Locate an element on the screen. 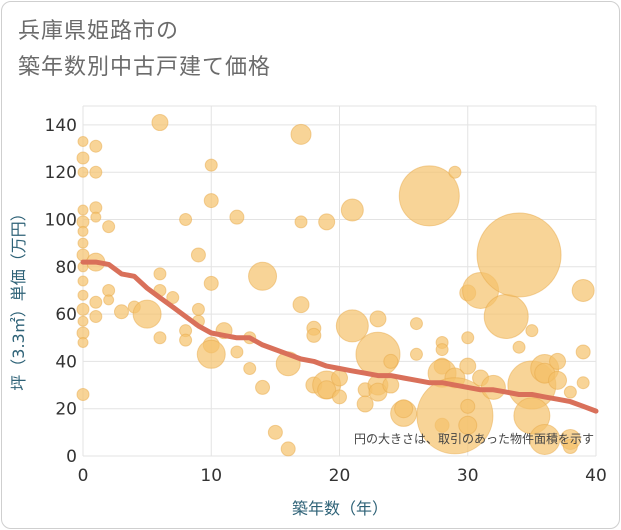  x-axis-title: 築年数（年） is located at coordinates (340, 508).